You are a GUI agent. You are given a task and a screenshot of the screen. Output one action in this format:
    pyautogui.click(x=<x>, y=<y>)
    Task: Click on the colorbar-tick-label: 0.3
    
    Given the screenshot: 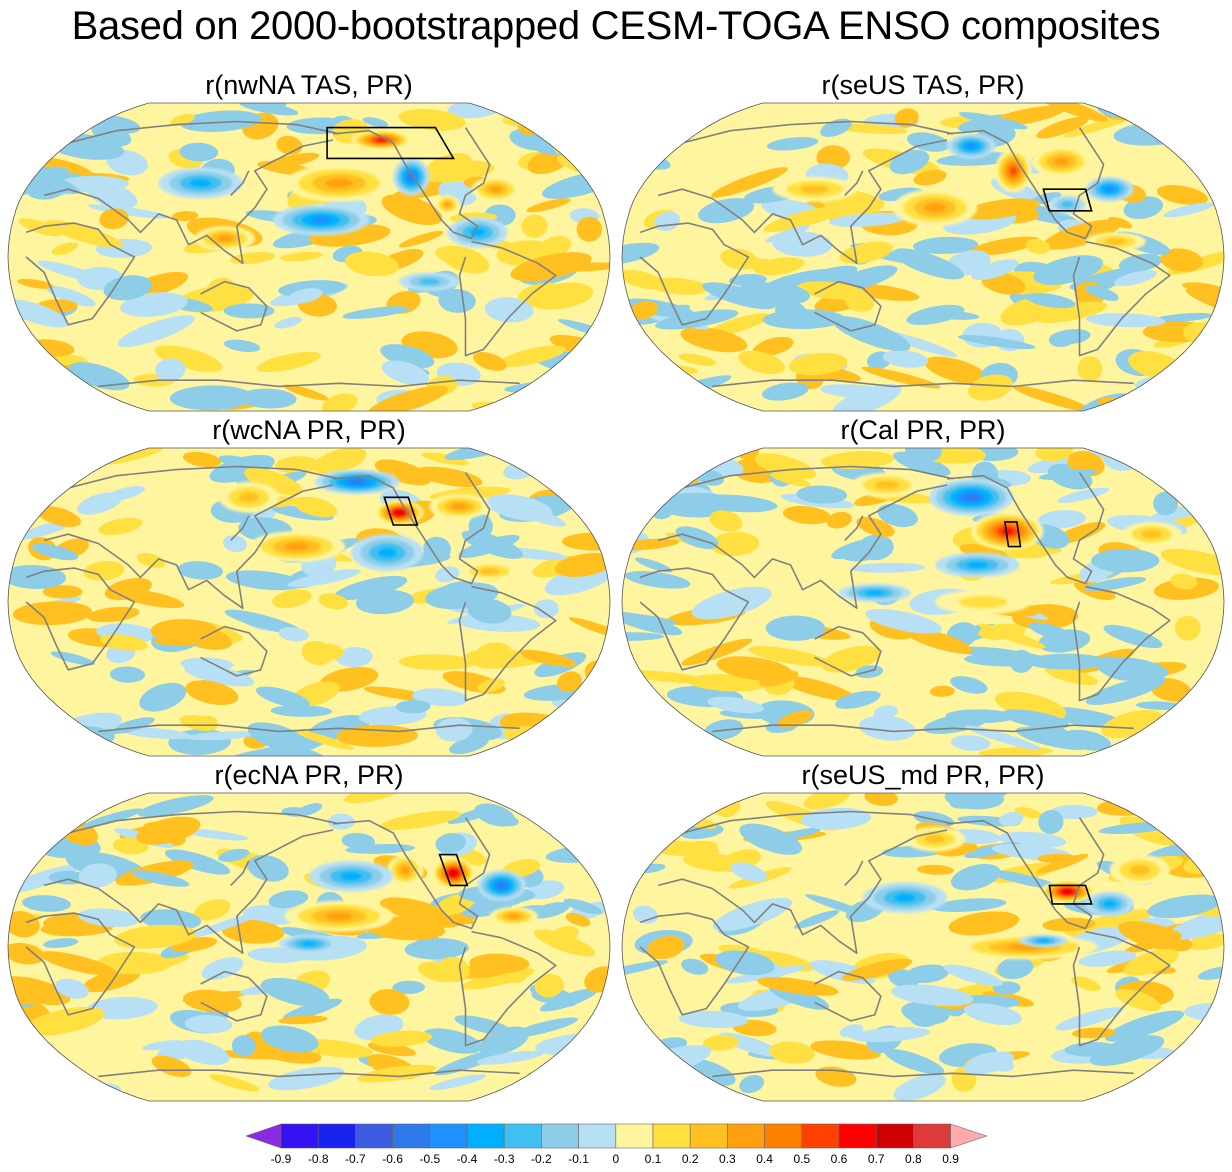 What is the action you would take?
    pyautogui.click(x=727, y=1159)
    